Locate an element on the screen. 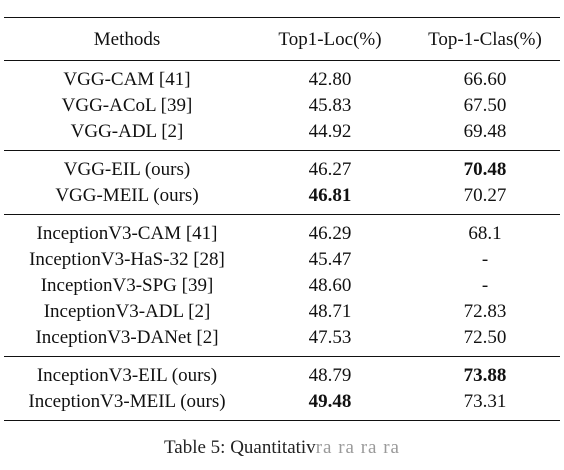 The height and width of the screenshot is (470, 564). loc-cell: 42.80 is located at coordinates (330, 80).